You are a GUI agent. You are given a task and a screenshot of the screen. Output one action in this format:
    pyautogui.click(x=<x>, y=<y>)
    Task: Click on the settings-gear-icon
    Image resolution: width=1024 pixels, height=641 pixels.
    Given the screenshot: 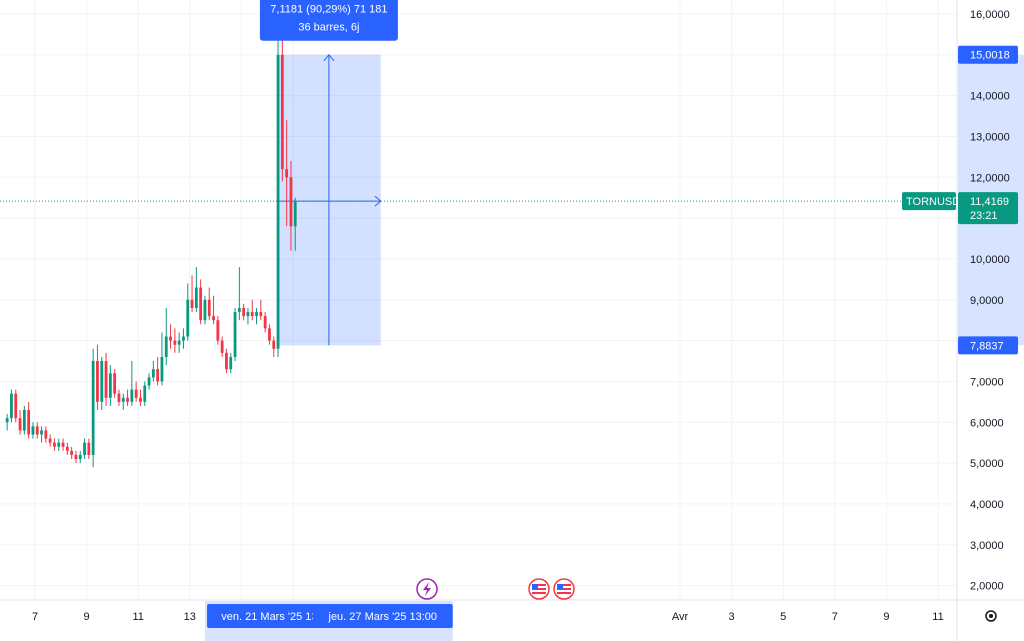 What is the action you would take?
    pyautogui.click(x=991, y=616)
    